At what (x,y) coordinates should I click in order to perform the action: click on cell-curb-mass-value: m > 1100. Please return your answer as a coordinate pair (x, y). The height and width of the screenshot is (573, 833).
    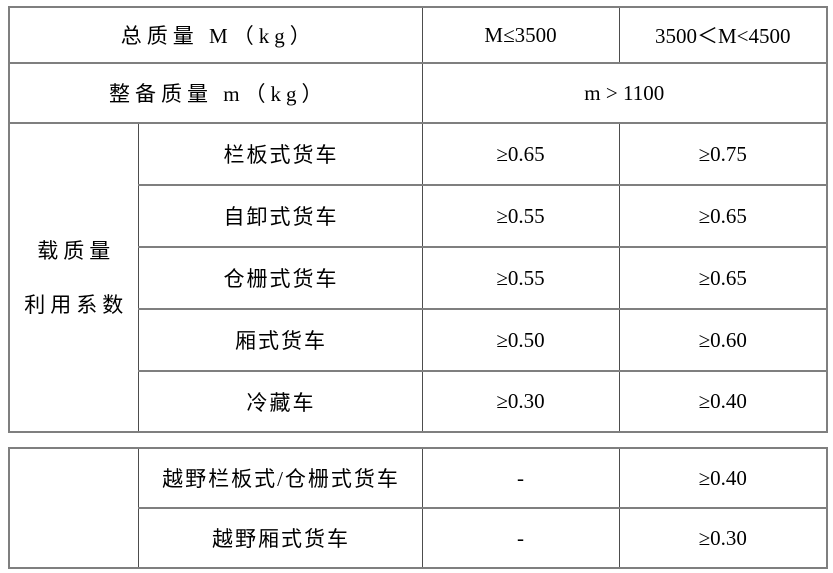
    Looking at the image, I should click on (624, 93).